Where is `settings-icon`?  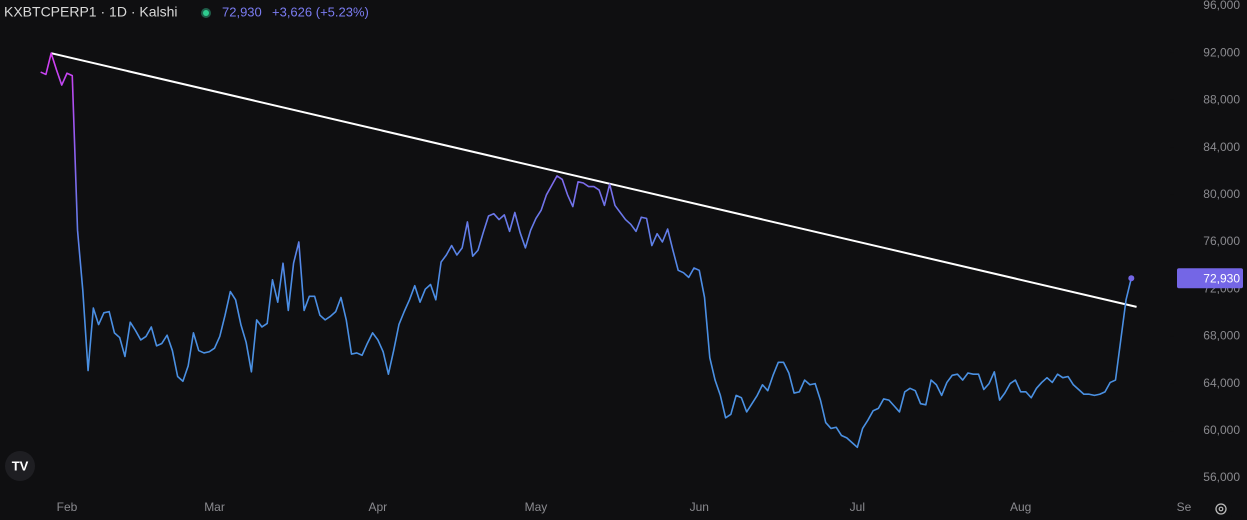 settings-icon is located at coordinates (1221, 509).